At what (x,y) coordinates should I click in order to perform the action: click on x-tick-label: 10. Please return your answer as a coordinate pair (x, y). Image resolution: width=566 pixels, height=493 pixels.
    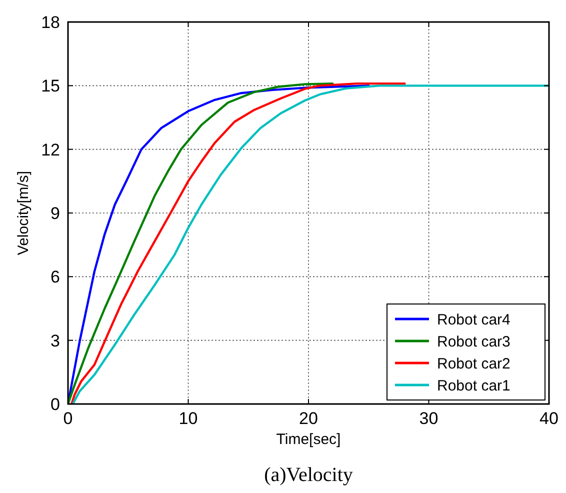
    Looking at the image, I should click on (188, 418).